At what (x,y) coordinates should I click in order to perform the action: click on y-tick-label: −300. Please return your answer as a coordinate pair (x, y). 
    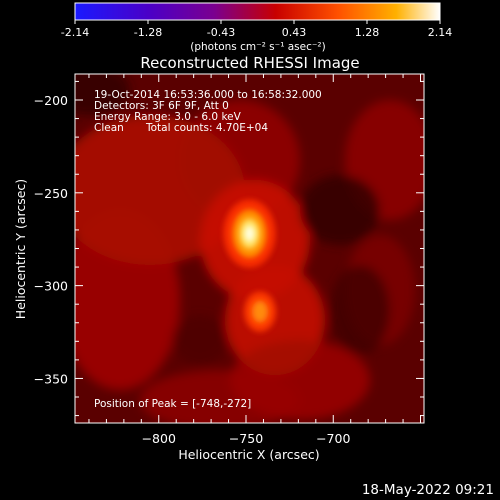
    Looking at the image, I should click on (51, 286).